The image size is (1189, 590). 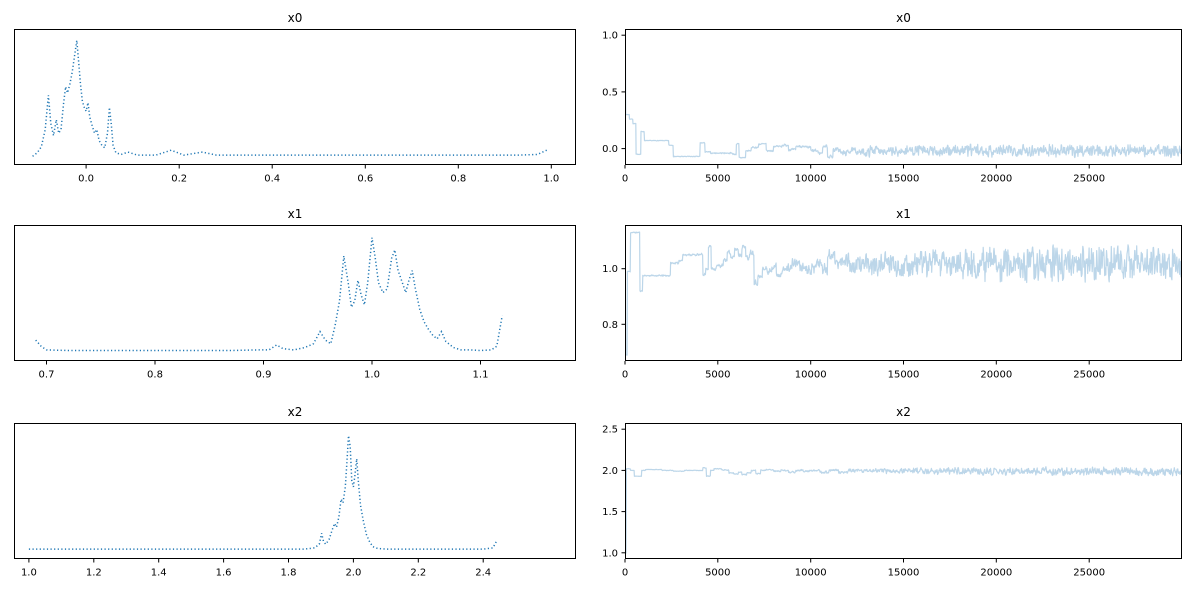 I want to click on x2-density-x-tick-label: 1.8, so click(x=289, y=573).